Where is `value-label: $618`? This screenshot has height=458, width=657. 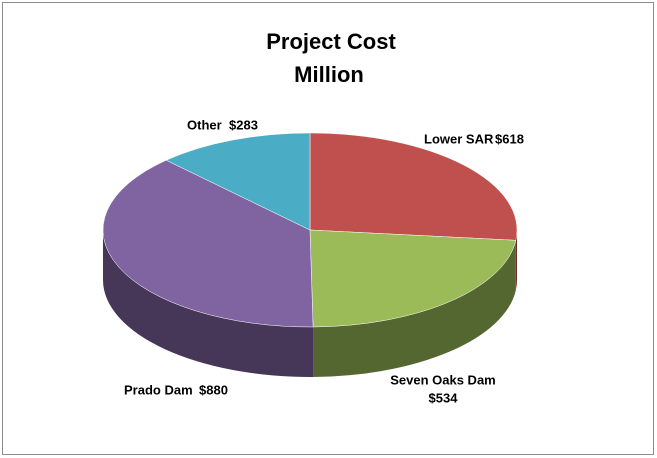
value-label: $618 is located at coordinates (509, 138).